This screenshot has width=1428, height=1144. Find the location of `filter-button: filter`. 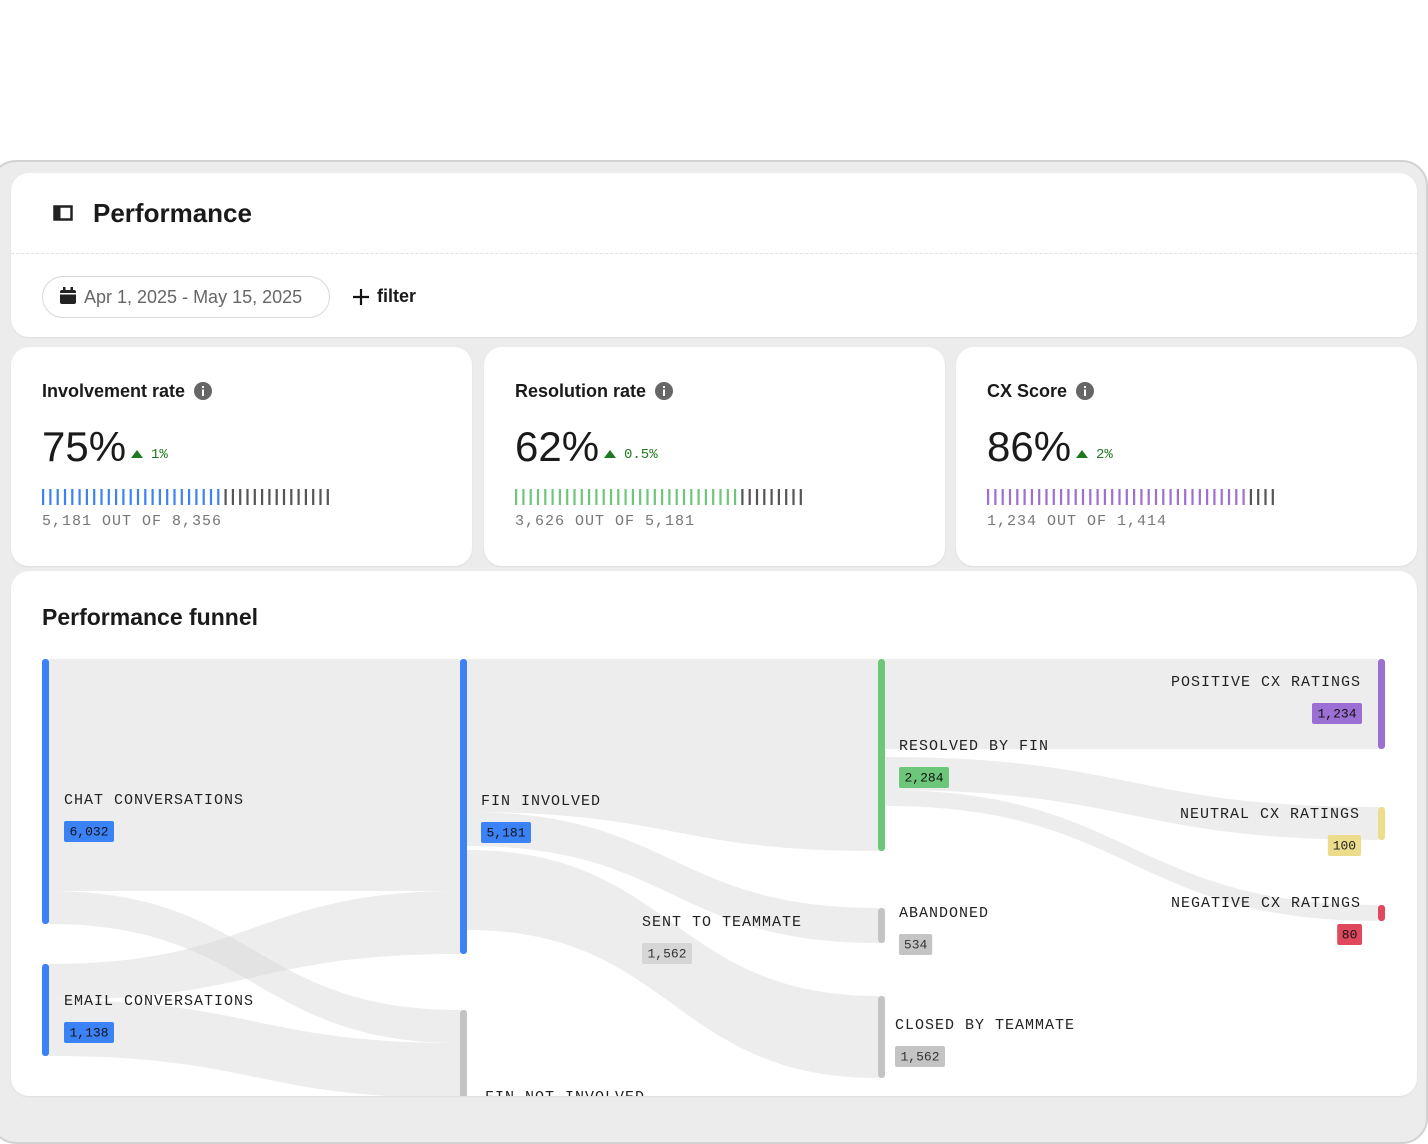

filter-button: filter is located at coordinates (397, 296).